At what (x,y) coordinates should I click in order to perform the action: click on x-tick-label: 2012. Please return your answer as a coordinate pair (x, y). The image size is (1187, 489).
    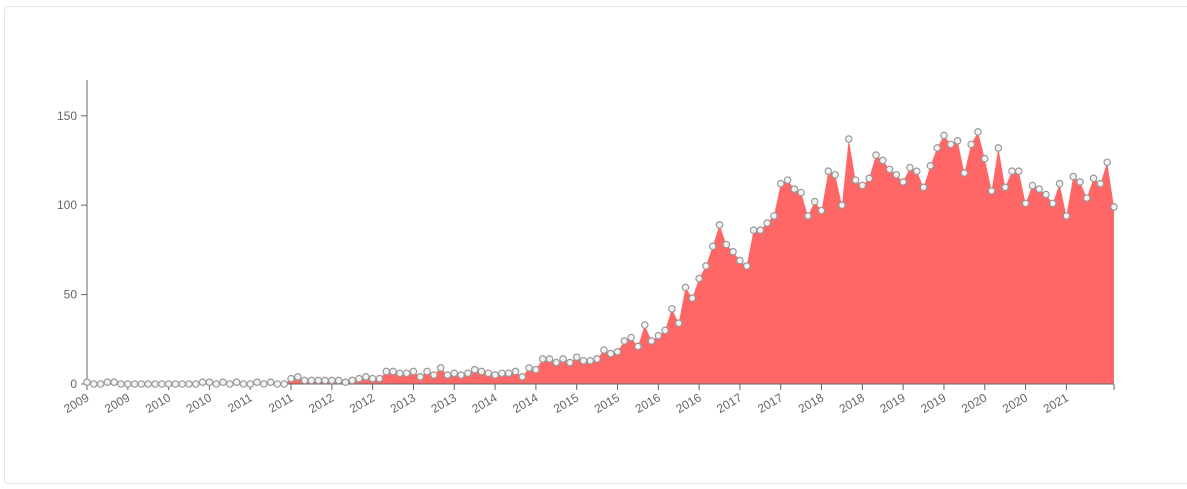
    Looking at the image, I should click on (321, 403).